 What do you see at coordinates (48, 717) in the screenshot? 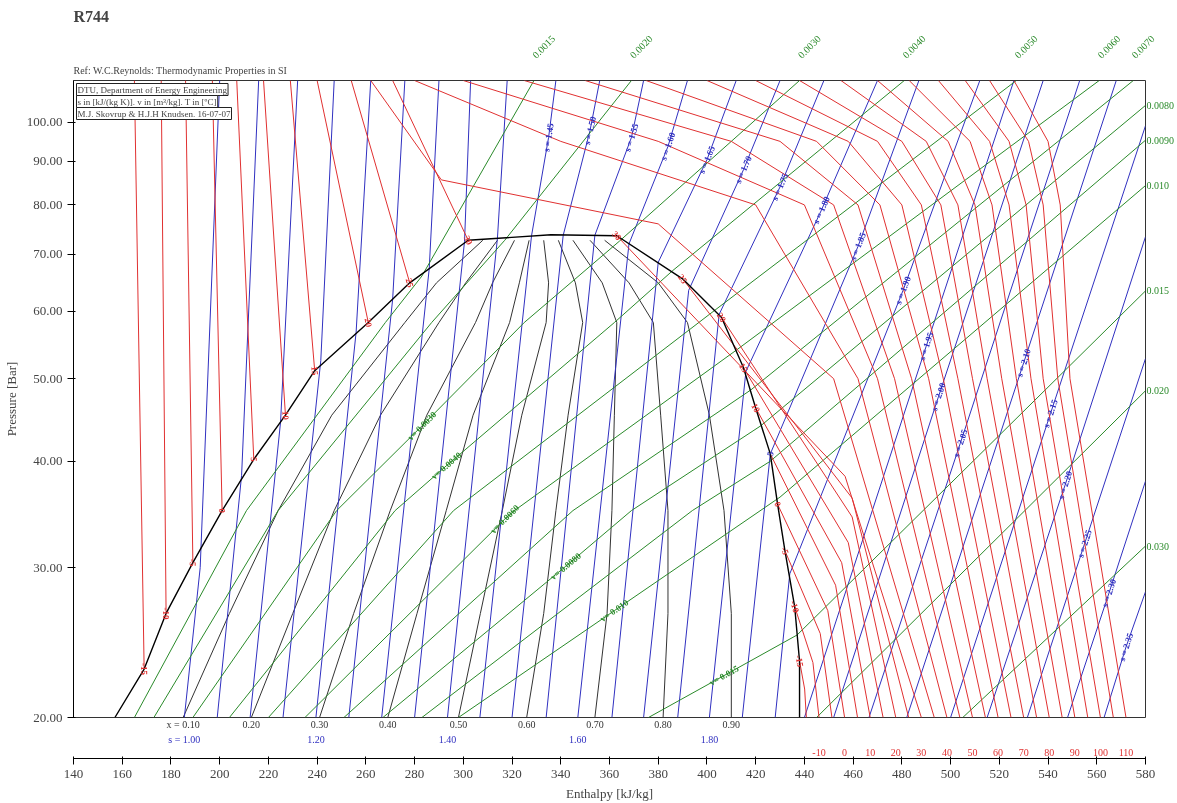
I see `y-tick-label: 20.00` at bounding box center [48, 717].